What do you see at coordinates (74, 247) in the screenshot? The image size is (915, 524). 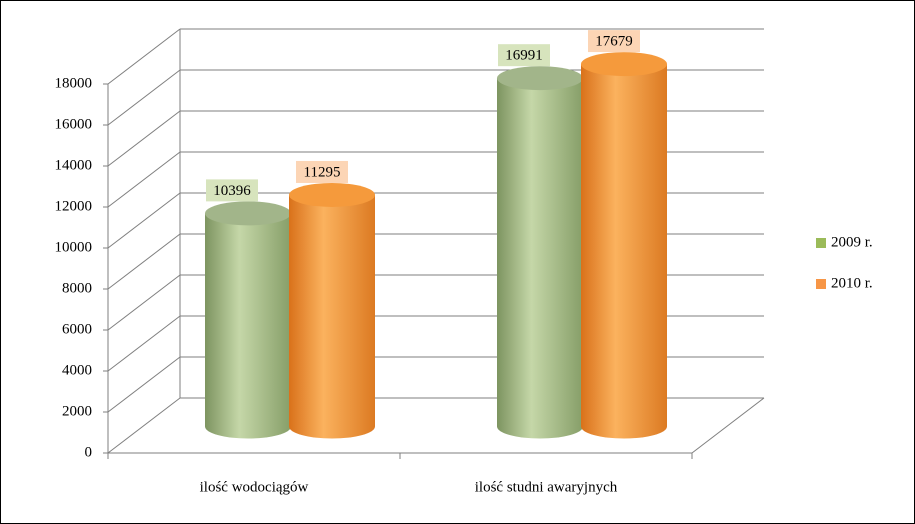 I see `y-tick-label: 10000` at bounding box center [74, 247].